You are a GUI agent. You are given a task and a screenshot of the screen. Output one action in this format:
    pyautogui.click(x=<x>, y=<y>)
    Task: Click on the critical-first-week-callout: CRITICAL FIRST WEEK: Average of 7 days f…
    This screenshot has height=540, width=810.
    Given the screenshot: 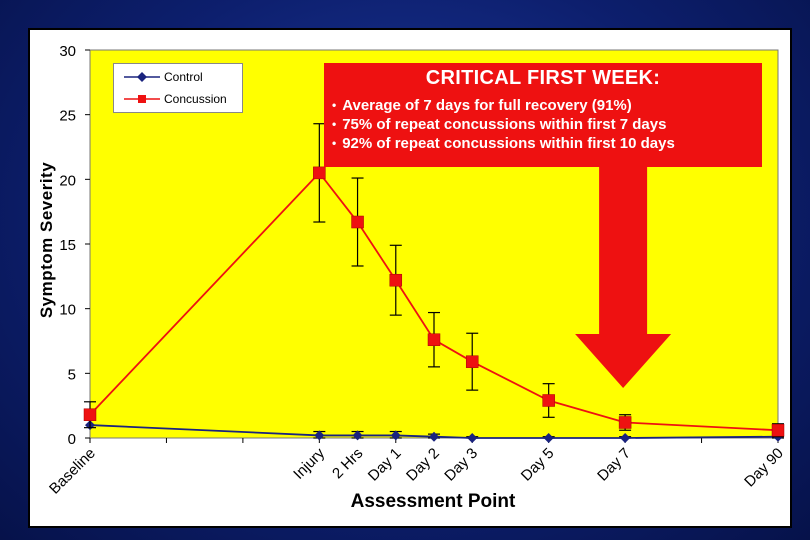 What is the action you would take?
    pyautogui.click(x=543, y=115)
    